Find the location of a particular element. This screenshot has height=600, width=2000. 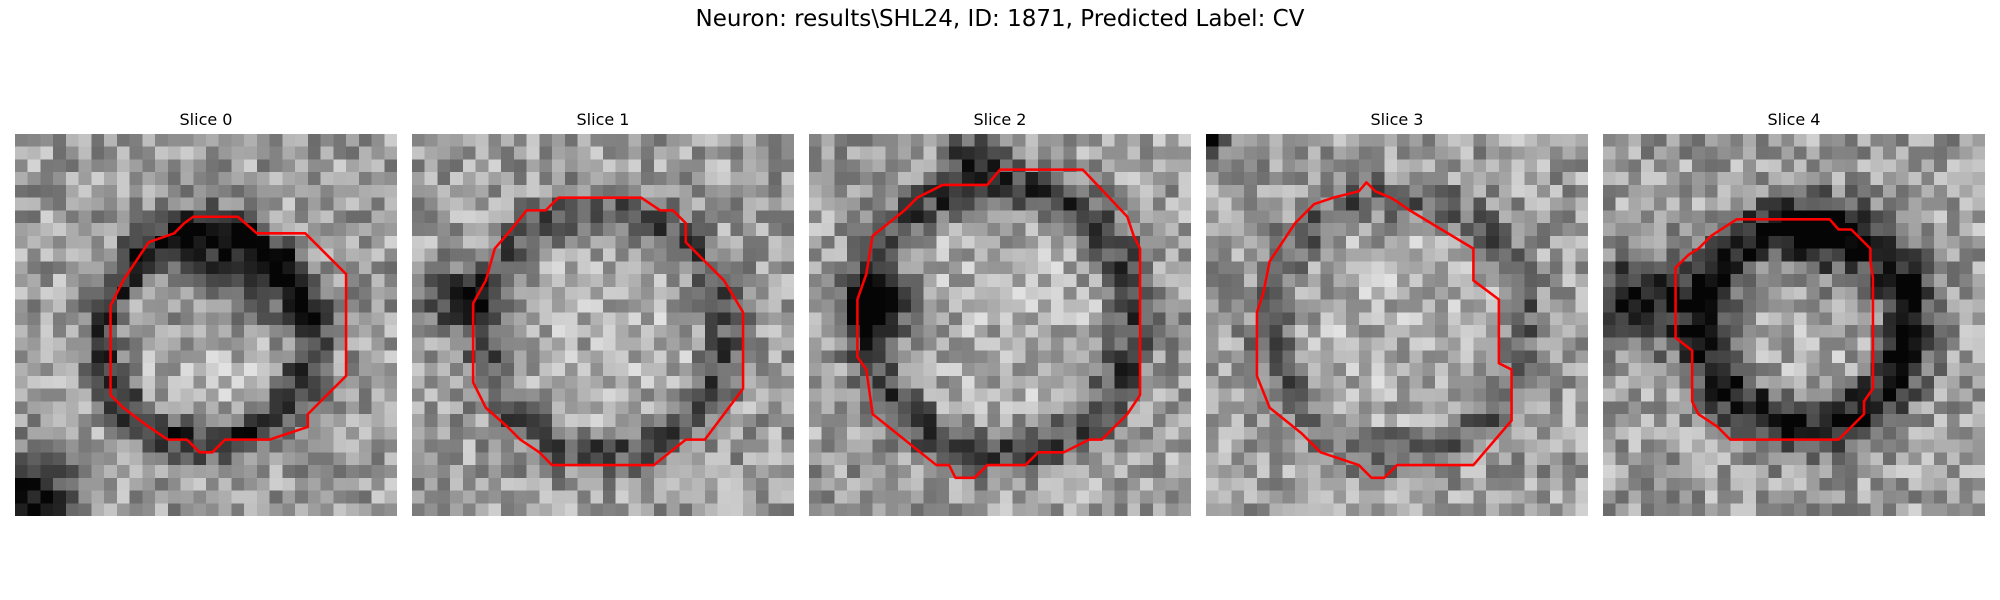

slice-title: Slice 2 is located at coordinates (1000, 119).